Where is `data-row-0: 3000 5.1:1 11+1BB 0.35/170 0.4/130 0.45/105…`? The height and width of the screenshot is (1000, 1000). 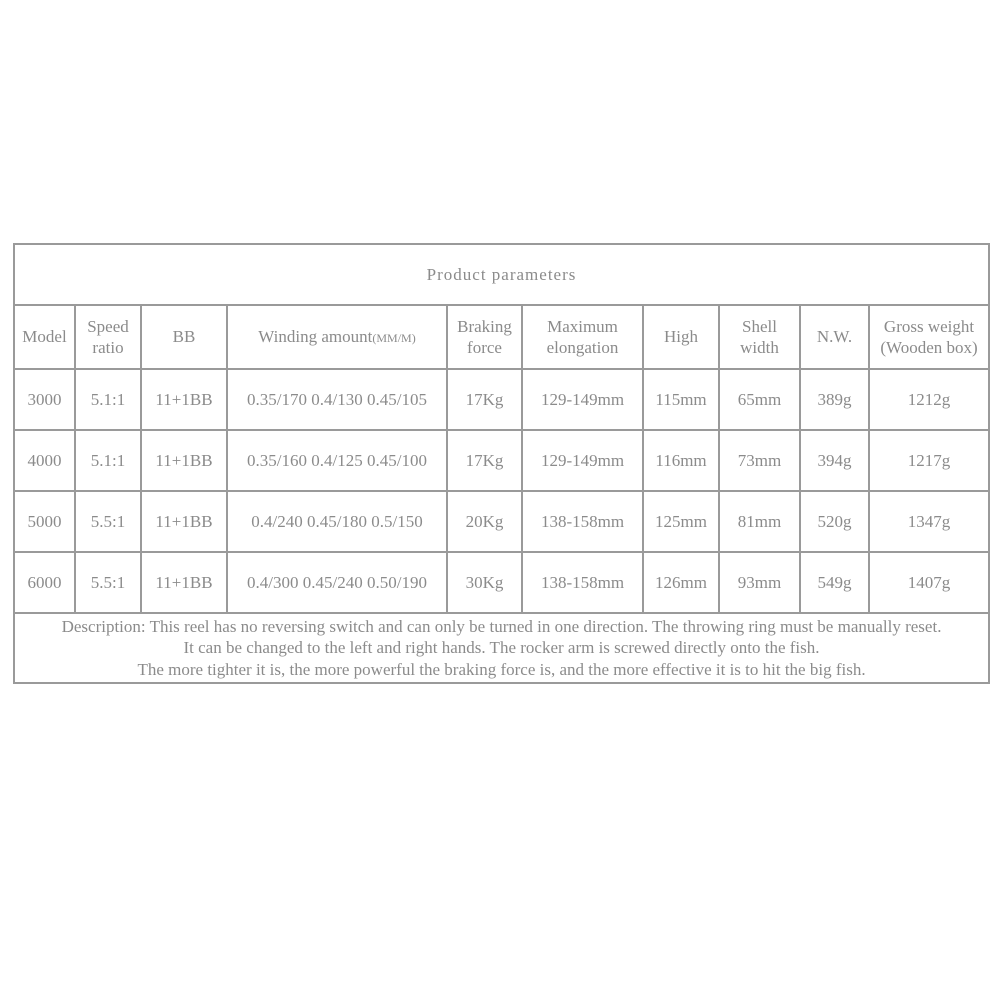 data-row-0: 3000 5.1:1 11+1BB 0.35/170 0.4/130 0.45/105… is located at coordinates (502, 399).